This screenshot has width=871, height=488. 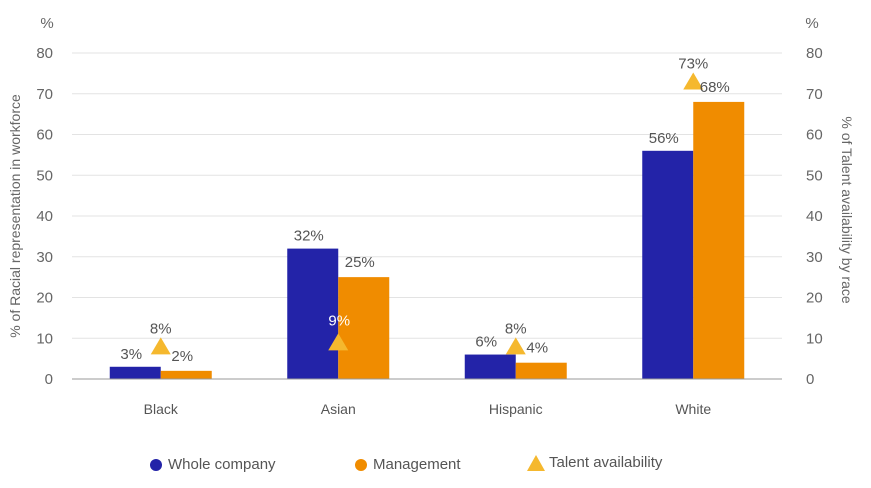 What do you see at coordinates (44, 257) in the screenshot?
I see `left-tick-label: 30` at bounding box center [44, 257].